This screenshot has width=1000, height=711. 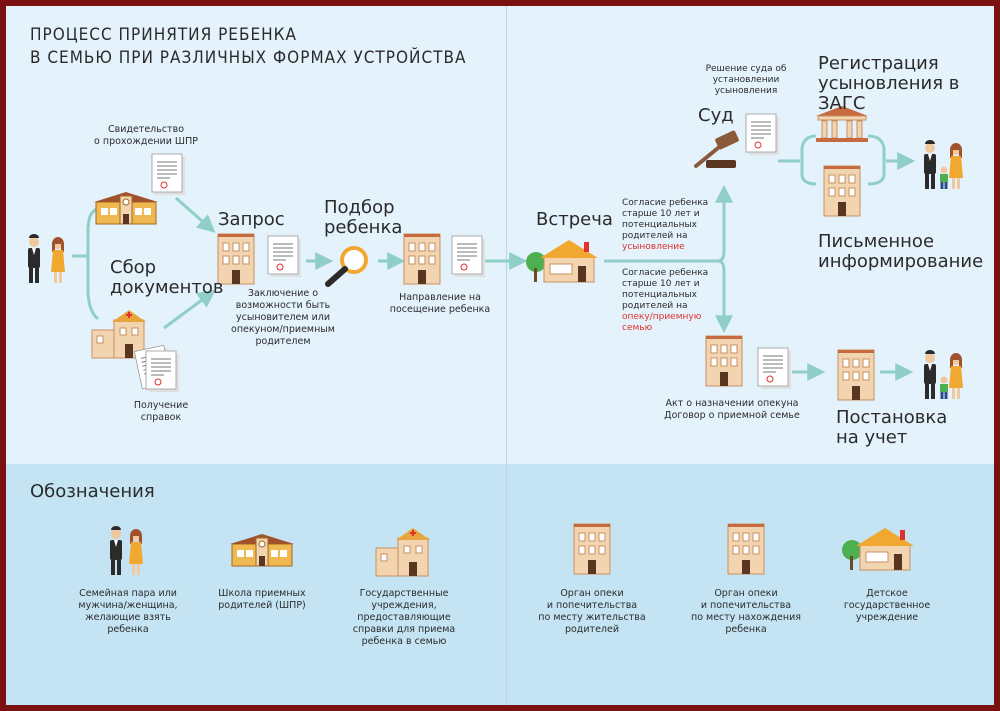 I want to click on step-child-selection: Подбор ребенка, so click(x=363, y=218).